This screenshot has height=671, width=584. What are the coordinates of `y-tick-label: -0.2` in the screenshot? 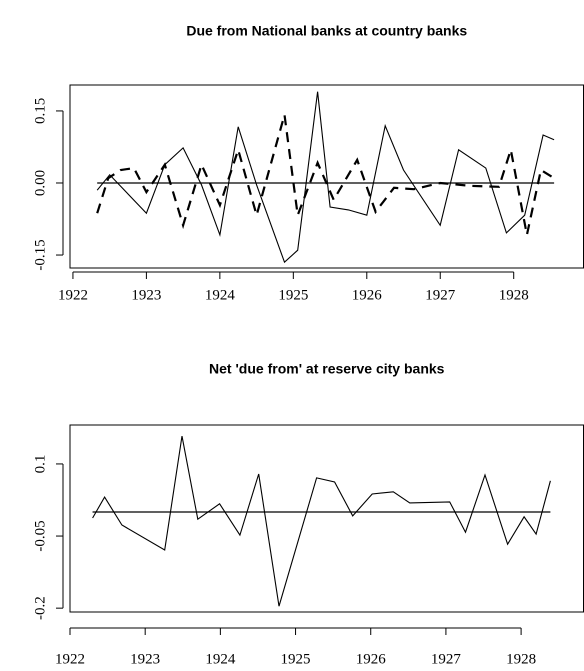 It's located at (40, 608).